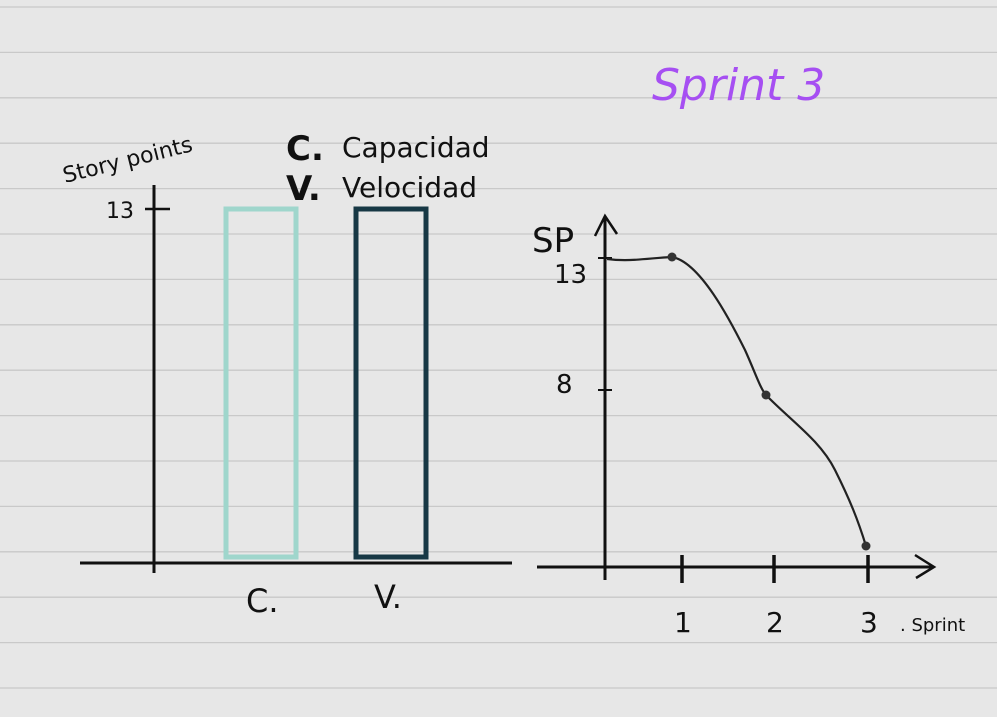 This screenshot has width=997, height=717. I want to click on legend: C. Capacidad V. Velocidad, so click(388, 169).